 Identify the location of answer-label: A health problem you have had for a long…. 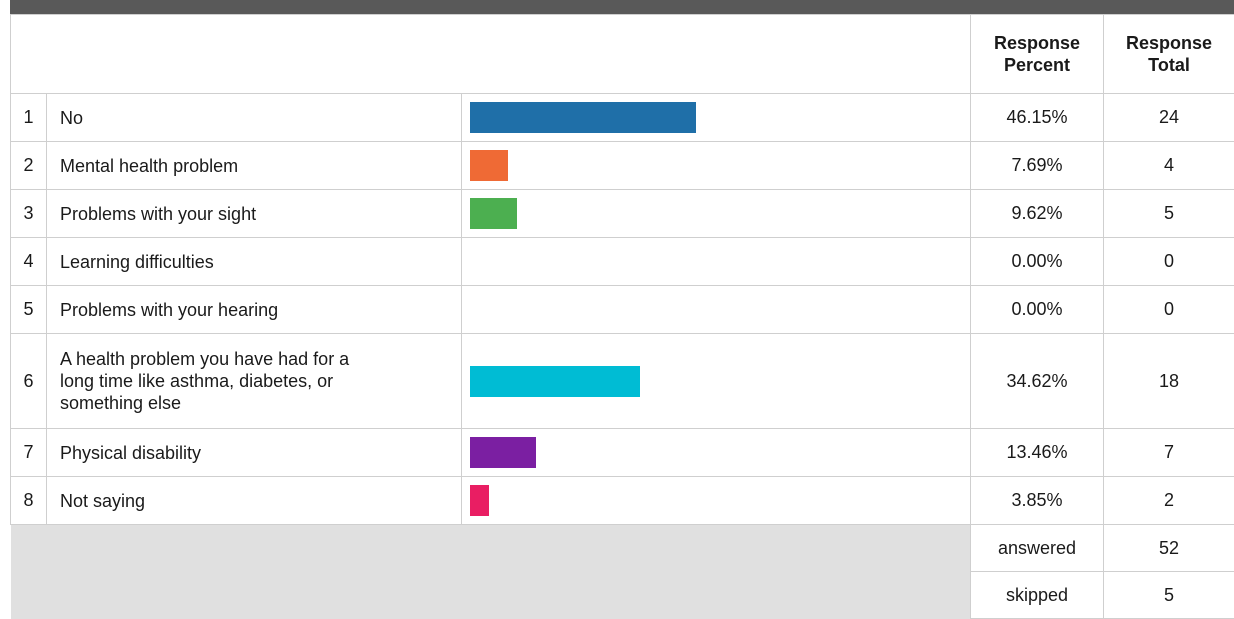
(254, 381).